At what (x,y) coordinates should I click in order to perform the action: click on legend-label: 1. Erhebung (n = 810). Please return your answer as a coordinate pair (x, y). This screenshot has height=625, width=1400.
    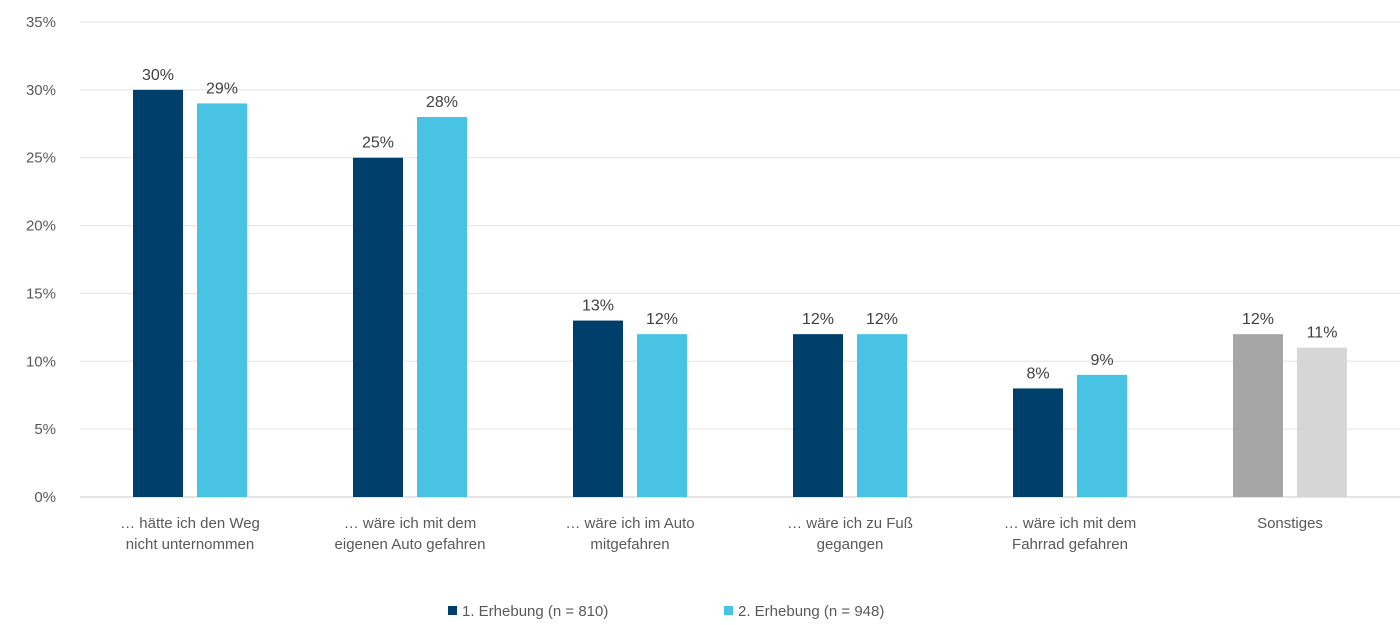
    Looking at the image, I should click on (535, 611).